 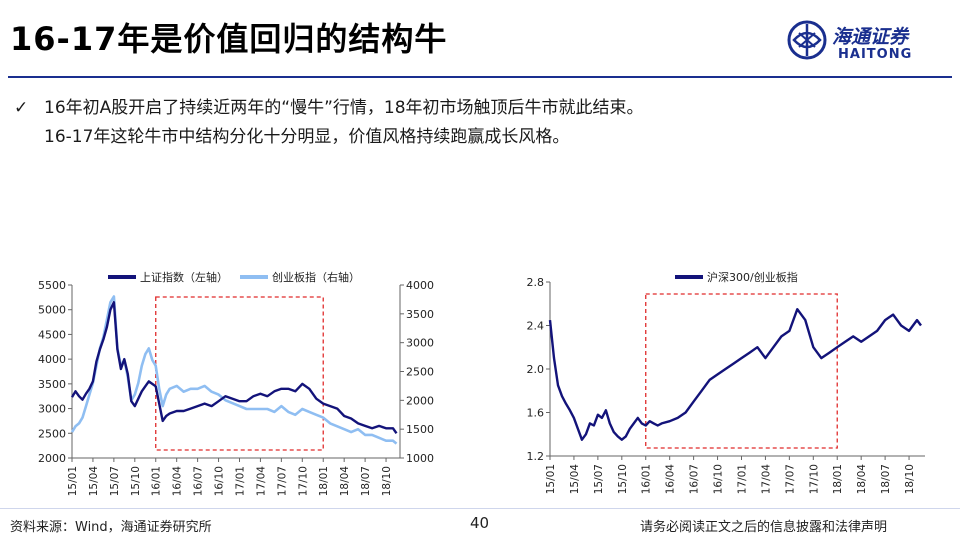 I want to click on series-line-sse, so click(x=234, y=367).